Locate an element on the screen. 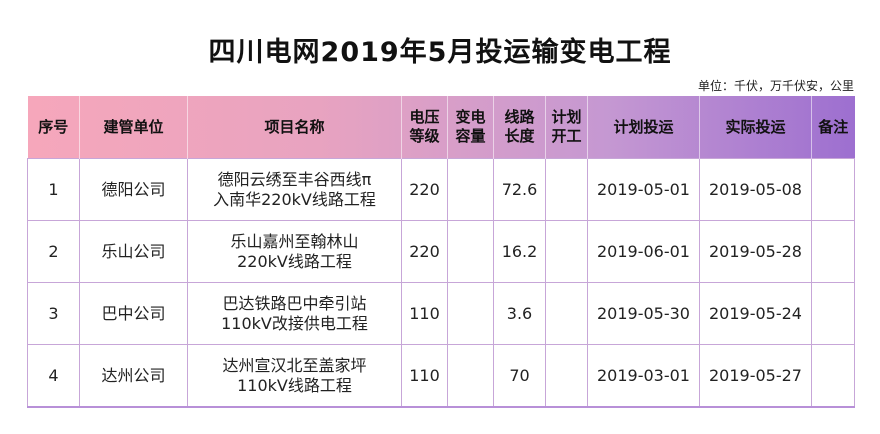 The image size is (880, 434). cell-project-line1: 巴达铁路巴中牵引站 is located at coordinates (294, 303).